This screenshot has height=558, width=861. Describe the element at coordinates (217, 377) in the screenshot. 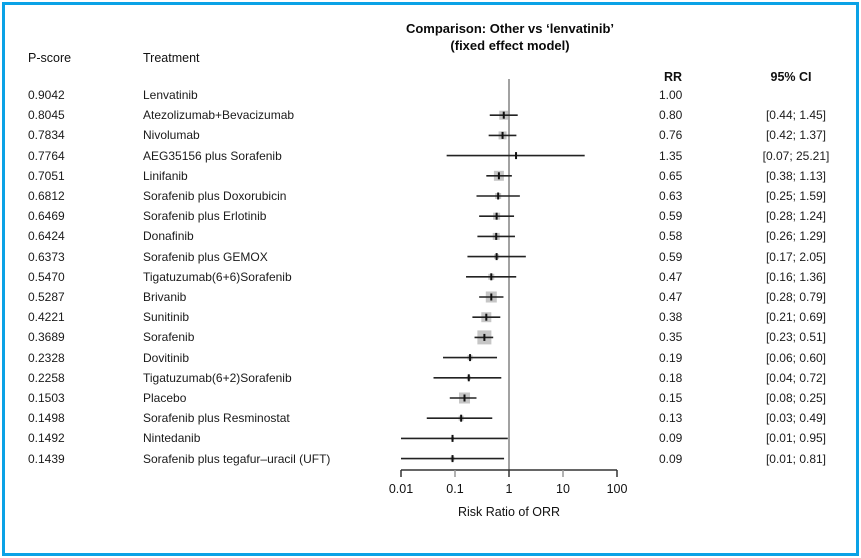

I see `treatment-label: Tigatuzumab(6+2)Sorafenib` at that location.